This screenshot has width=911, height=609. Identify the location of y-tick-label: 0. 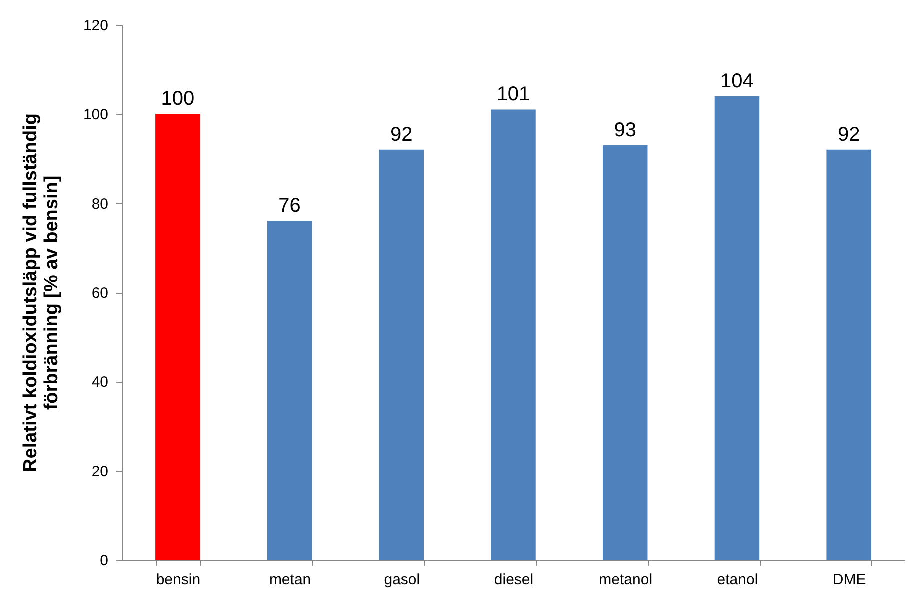
(104, 561).